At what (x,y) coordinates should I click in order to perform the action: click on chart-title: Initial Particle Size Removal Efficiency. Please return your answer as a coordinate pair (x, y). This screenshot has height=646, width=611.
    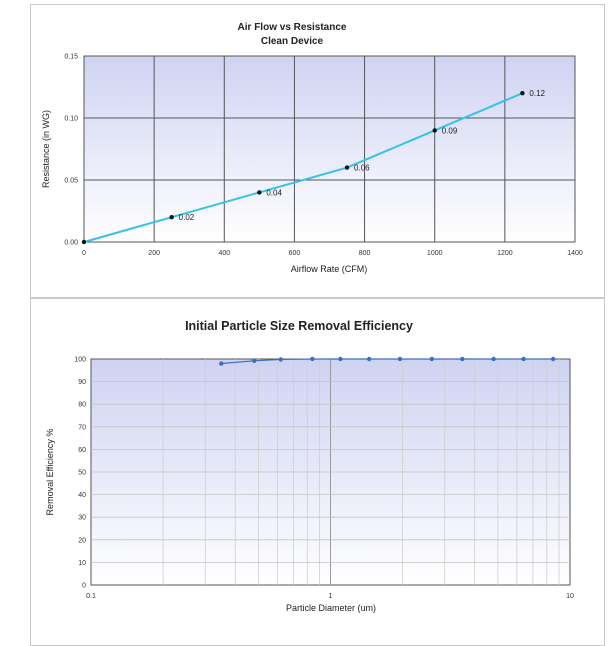
    Looking at the image, I should click on (299, 326).